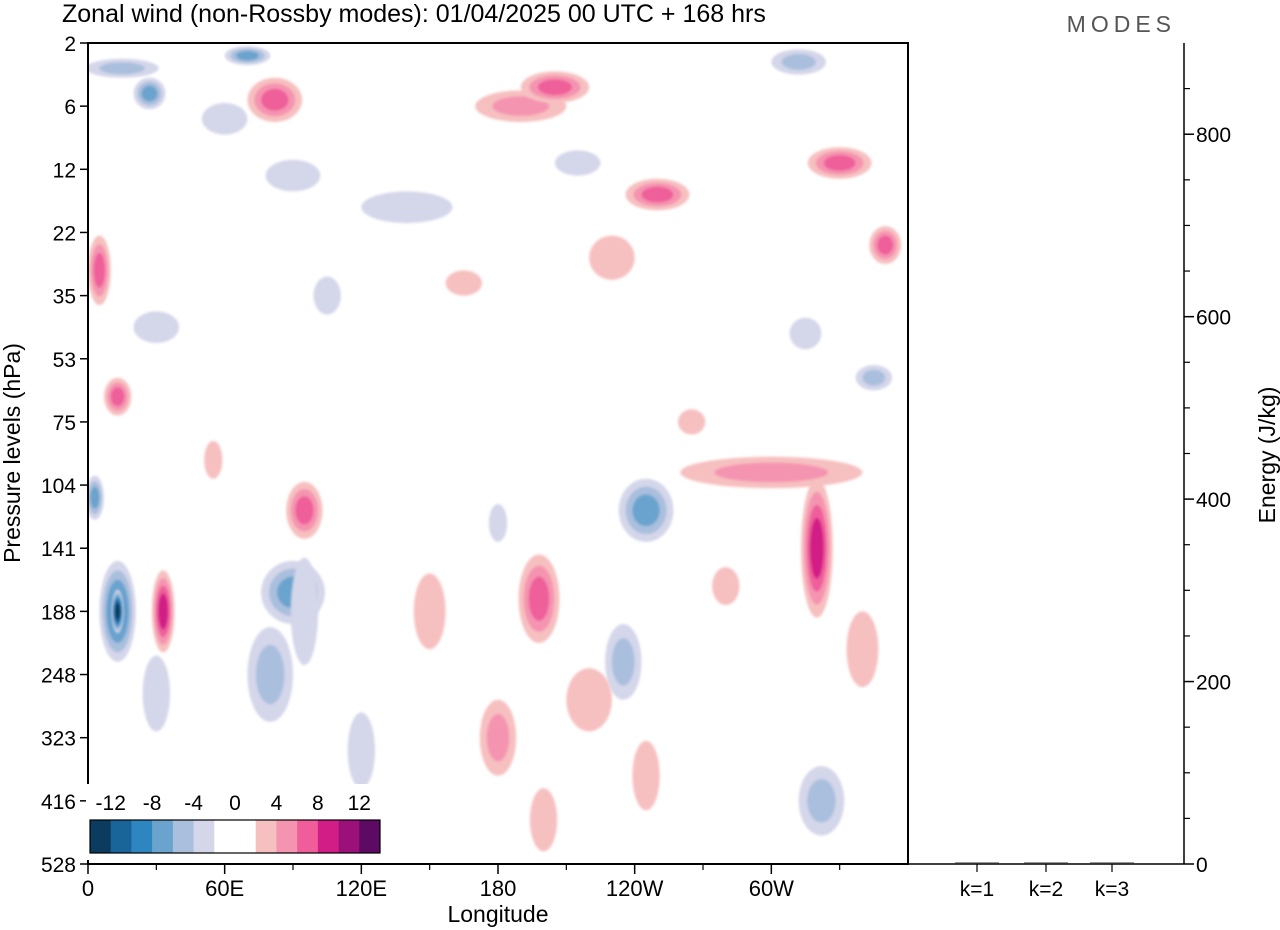 The image size is (1280, 930). I want to click on colorbar-label: 12, so click(359, 803).